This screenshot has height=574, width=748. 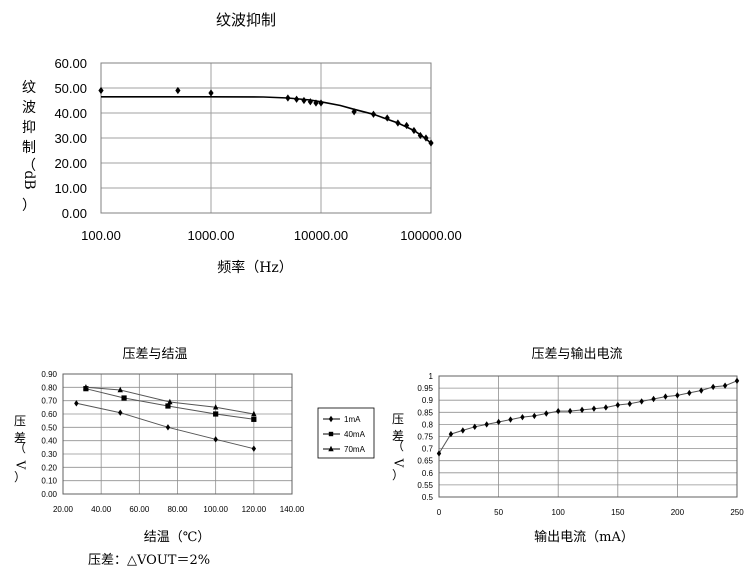 What do you see at coordinates (101, 509) in the screenshot?
I see `chart2-x-tick-label: 40.00` at bounding box center [101, 509].